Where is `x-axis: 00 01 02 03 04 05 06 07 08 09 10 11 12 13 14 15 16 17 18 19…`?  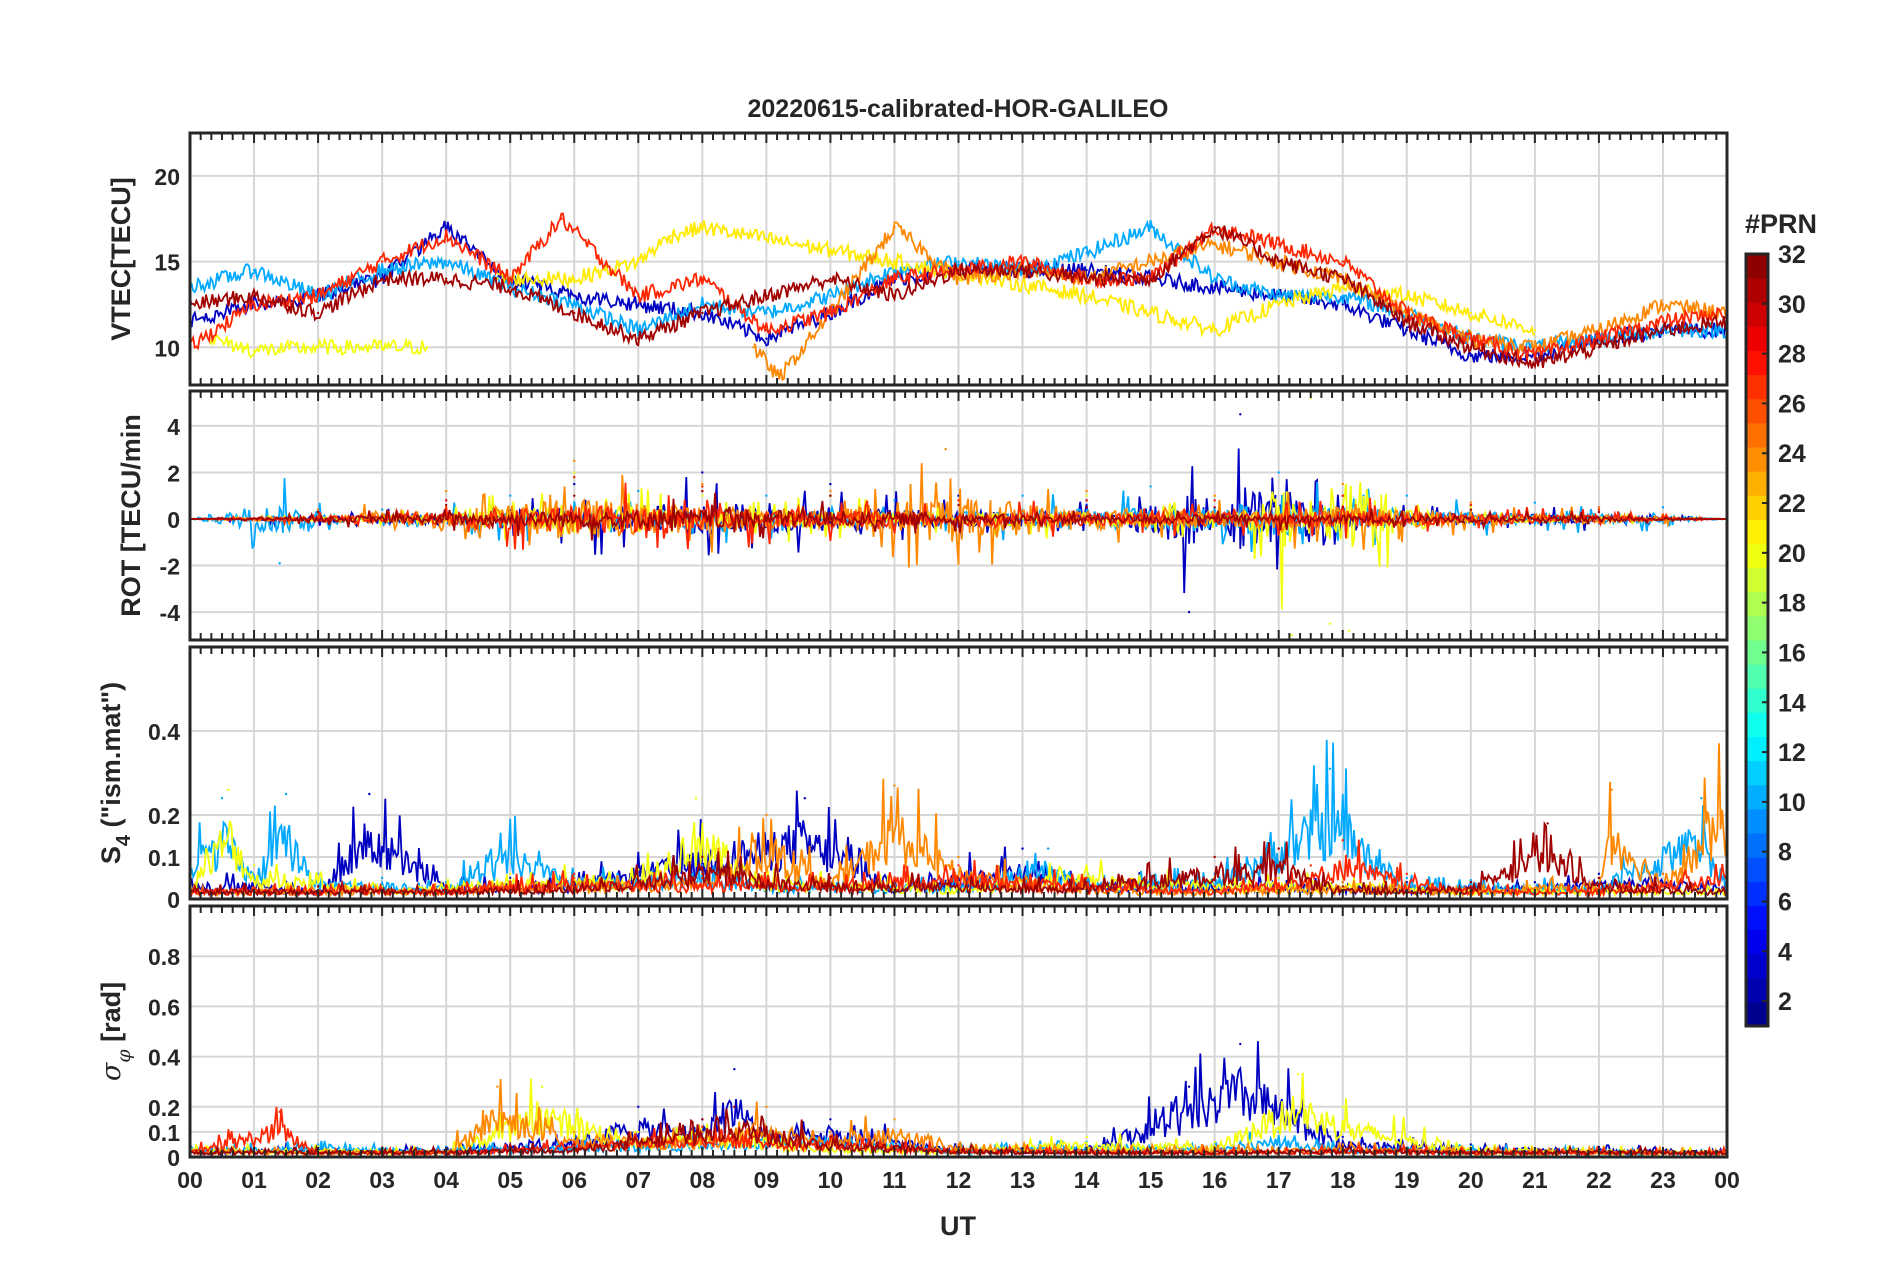 x-axis: 00 01 02 03 04 05 06 07 08 09 10 11 12 13 14 15 16 17 18 19… is located at coordinates (958, 1180).